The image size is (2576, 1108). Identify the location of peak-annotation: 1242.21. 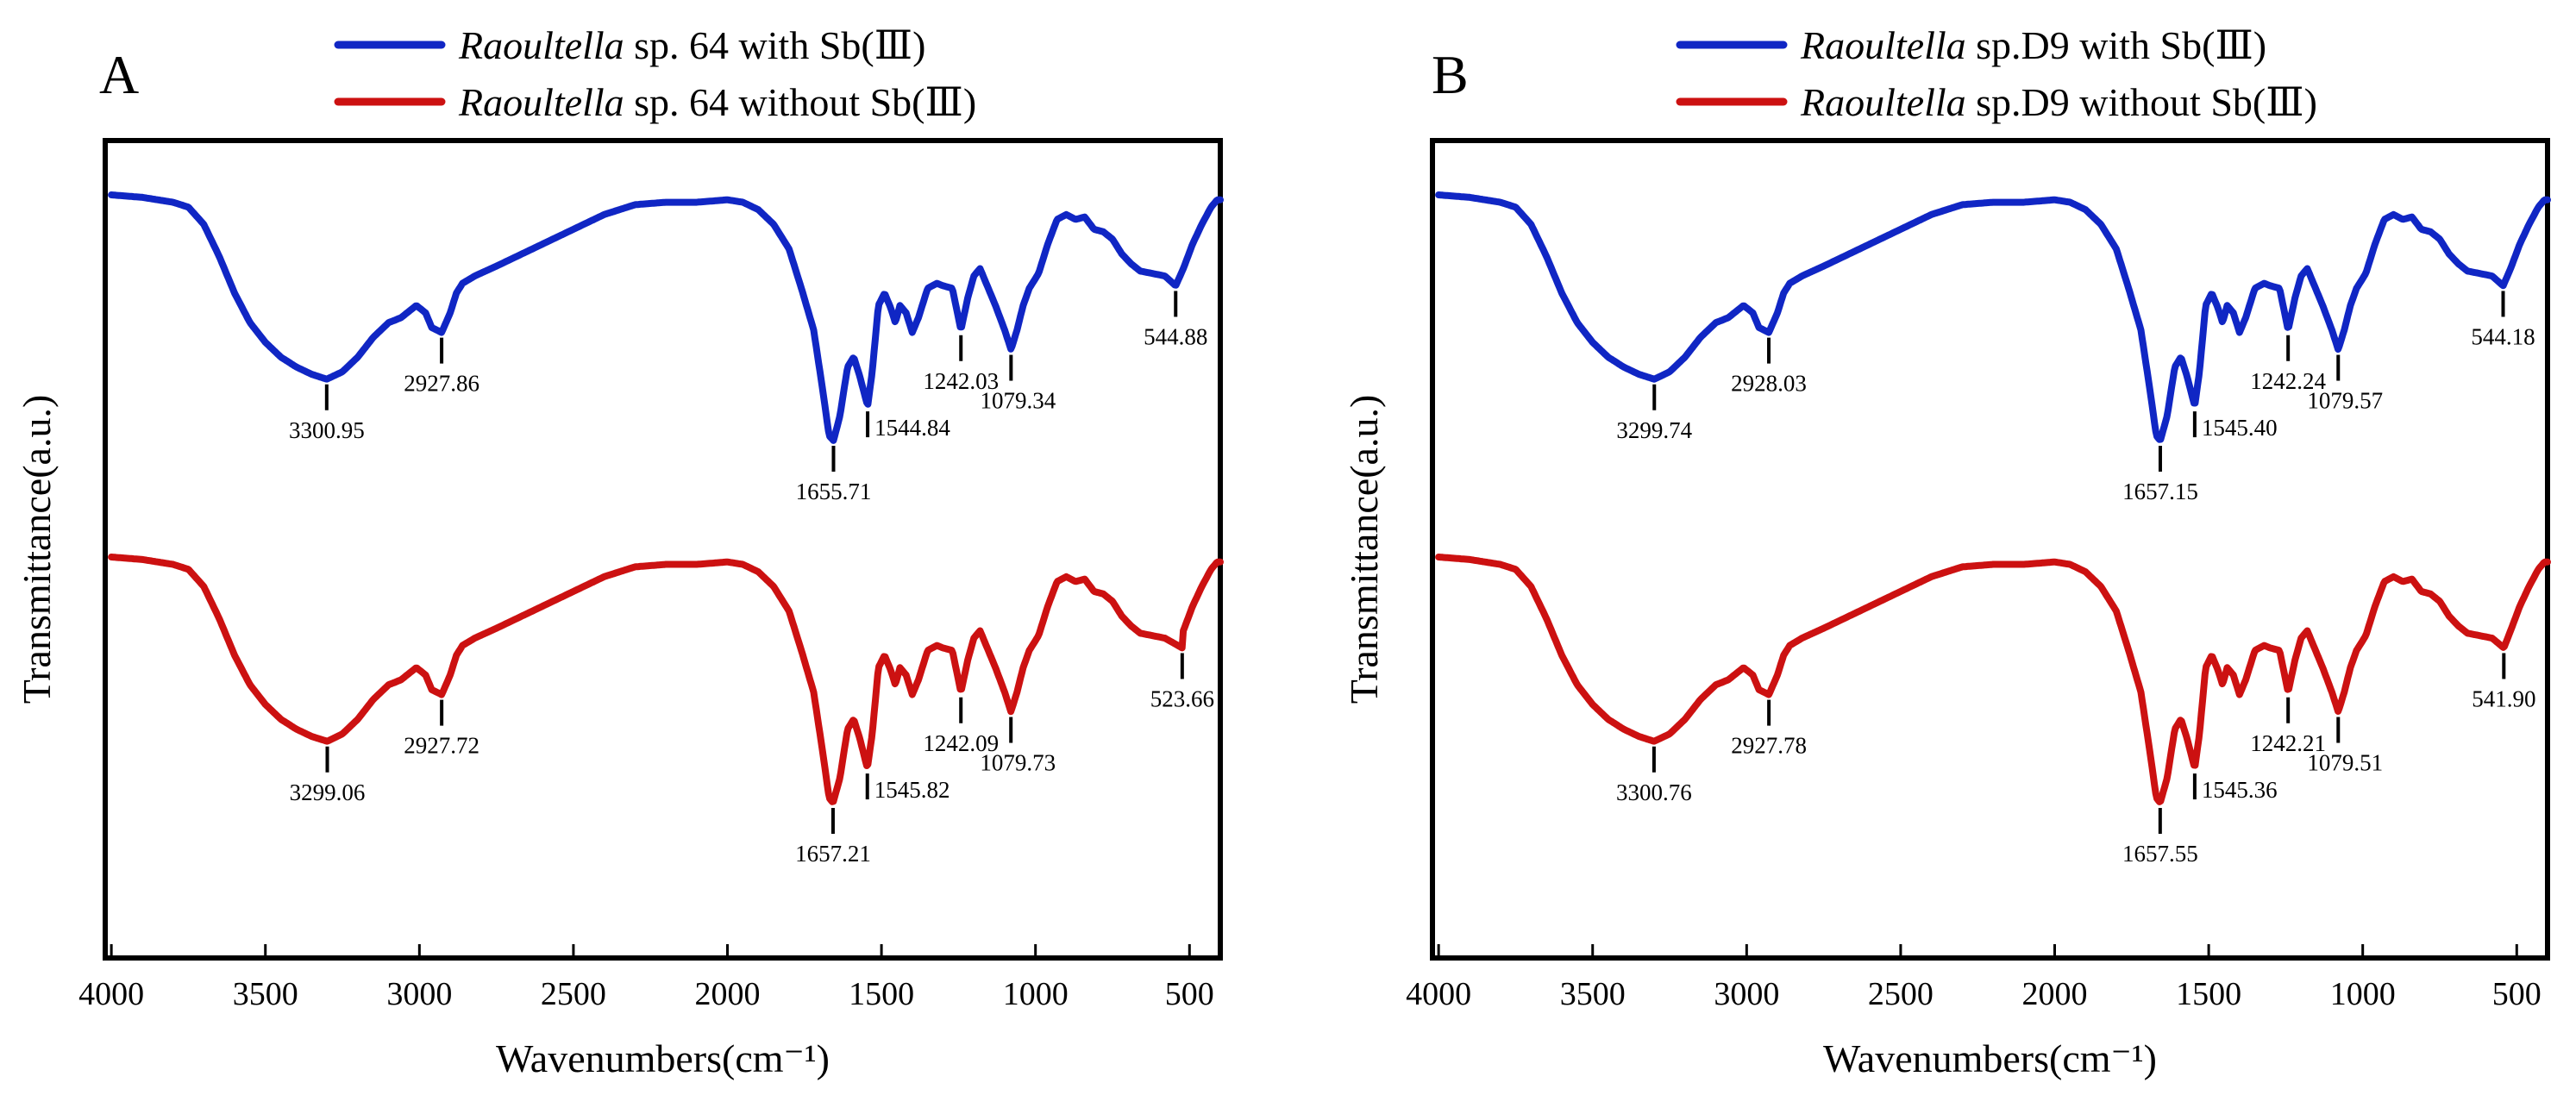
(2288, 726).